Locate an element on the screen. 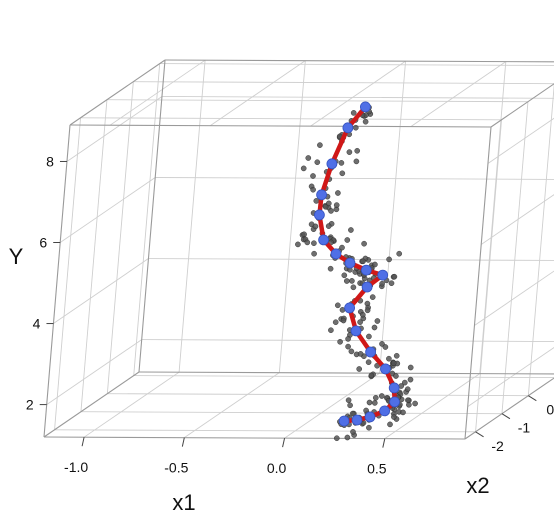 The width and height of the screenshot is (554, 521). curve-layer is located at coordinates (357, 264).